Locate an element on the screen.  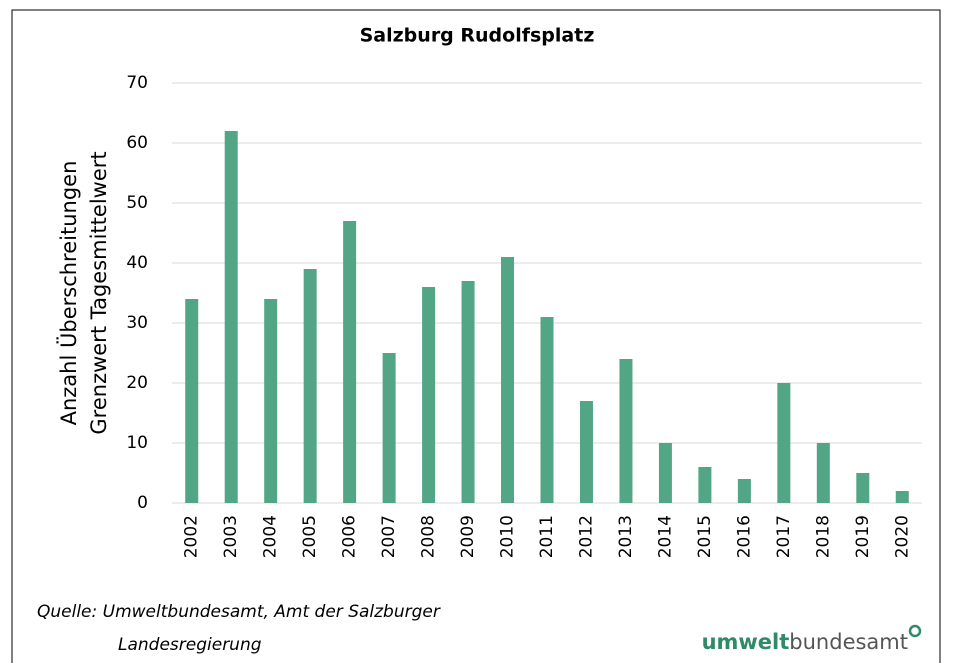
x-tick-label: 2006 is located at coordinates (350, 536).